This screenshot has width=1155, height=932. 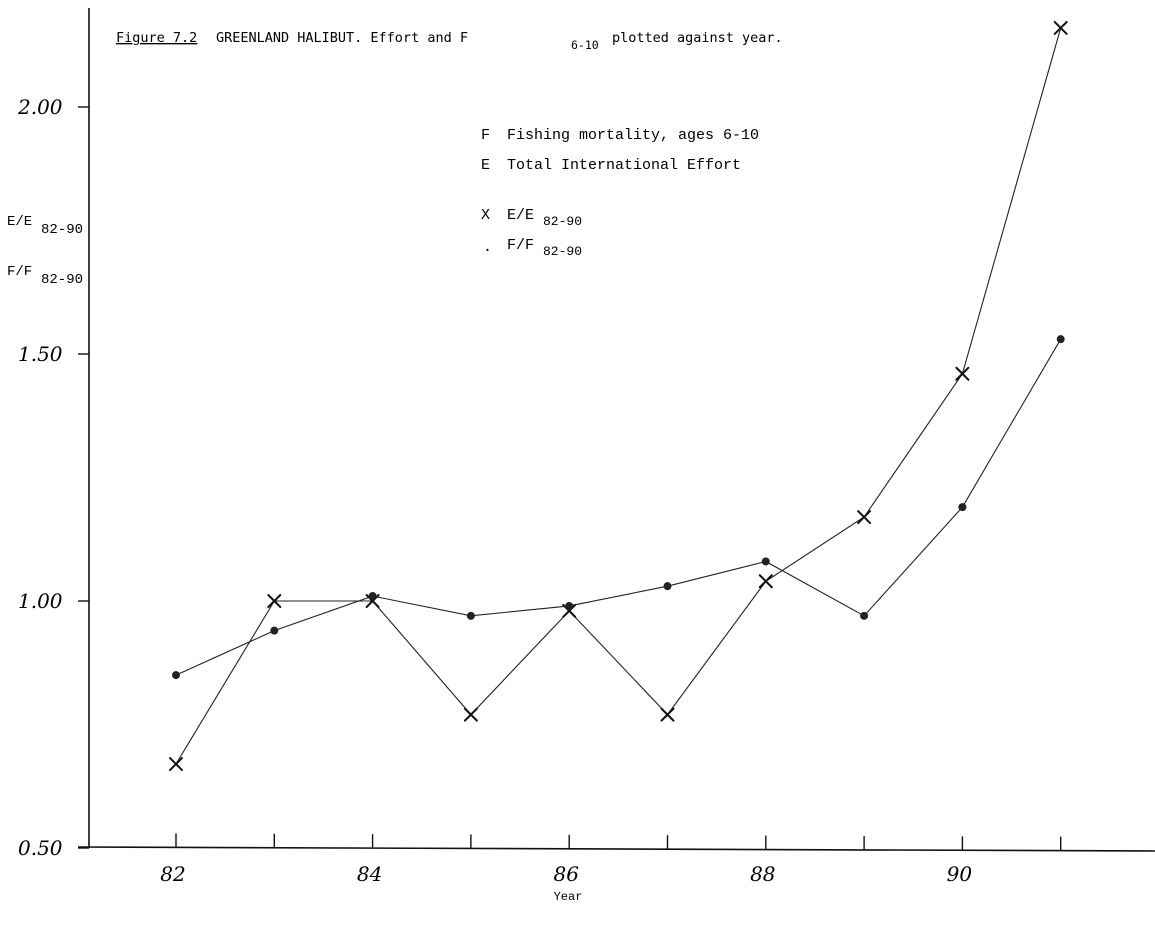 I want to click on y-tick-label: 0.50, so click(x=40, y=848).